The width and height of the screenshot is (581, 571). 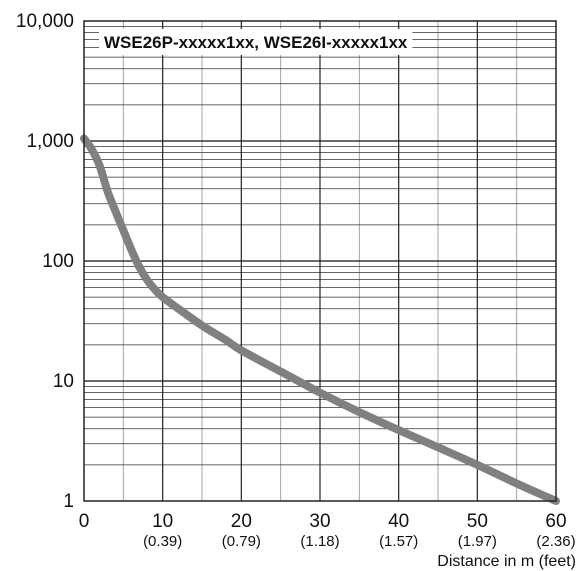 I want to click on x-axis-title: Distance in m (feet), so click(x=506, y=561).